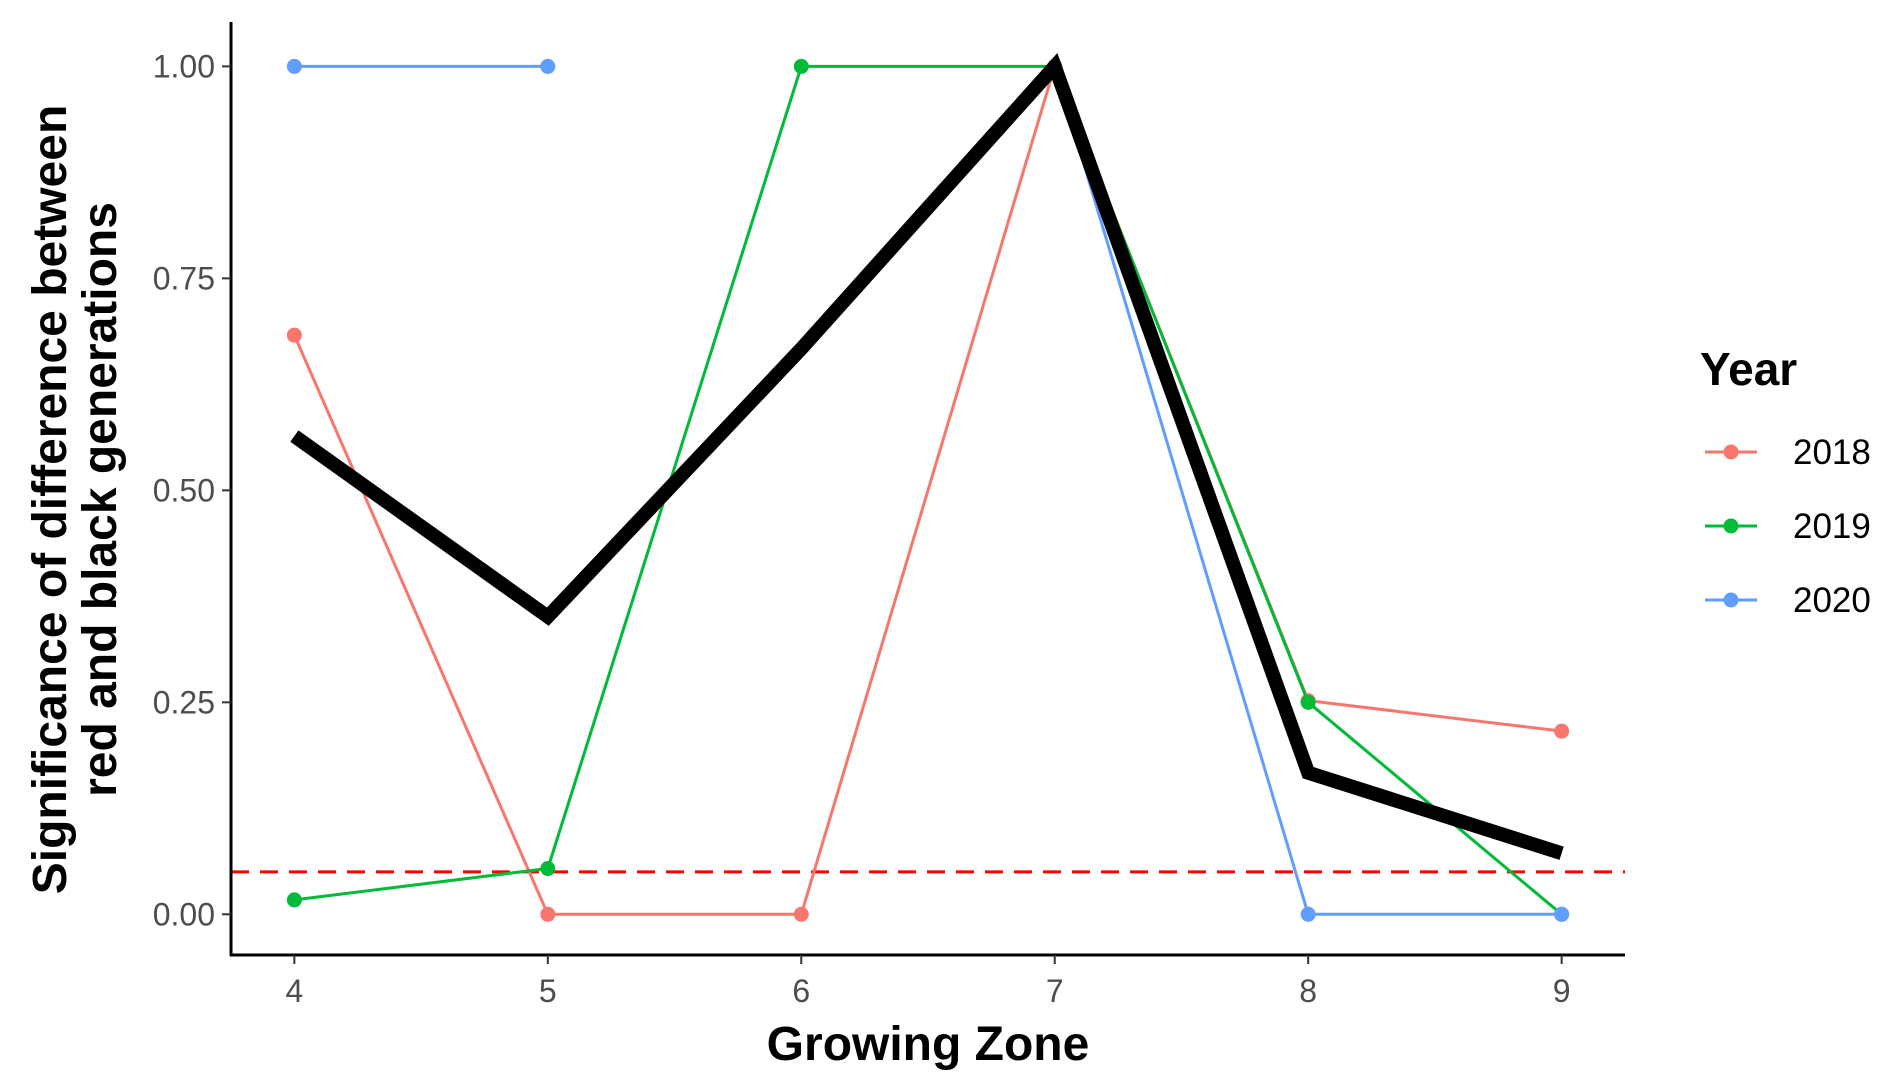  I want to click on y-tick-label: 1.00, so click(184, 66).